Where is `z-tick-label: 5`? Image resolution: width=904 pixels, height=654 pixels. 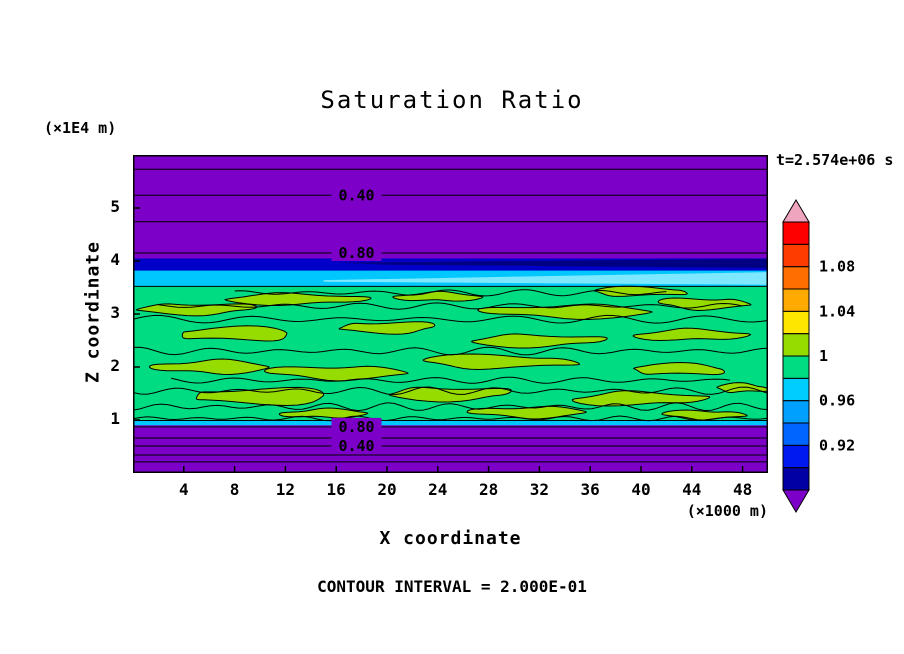
z-tick-label: 5 is located at coordinates (115, 206).